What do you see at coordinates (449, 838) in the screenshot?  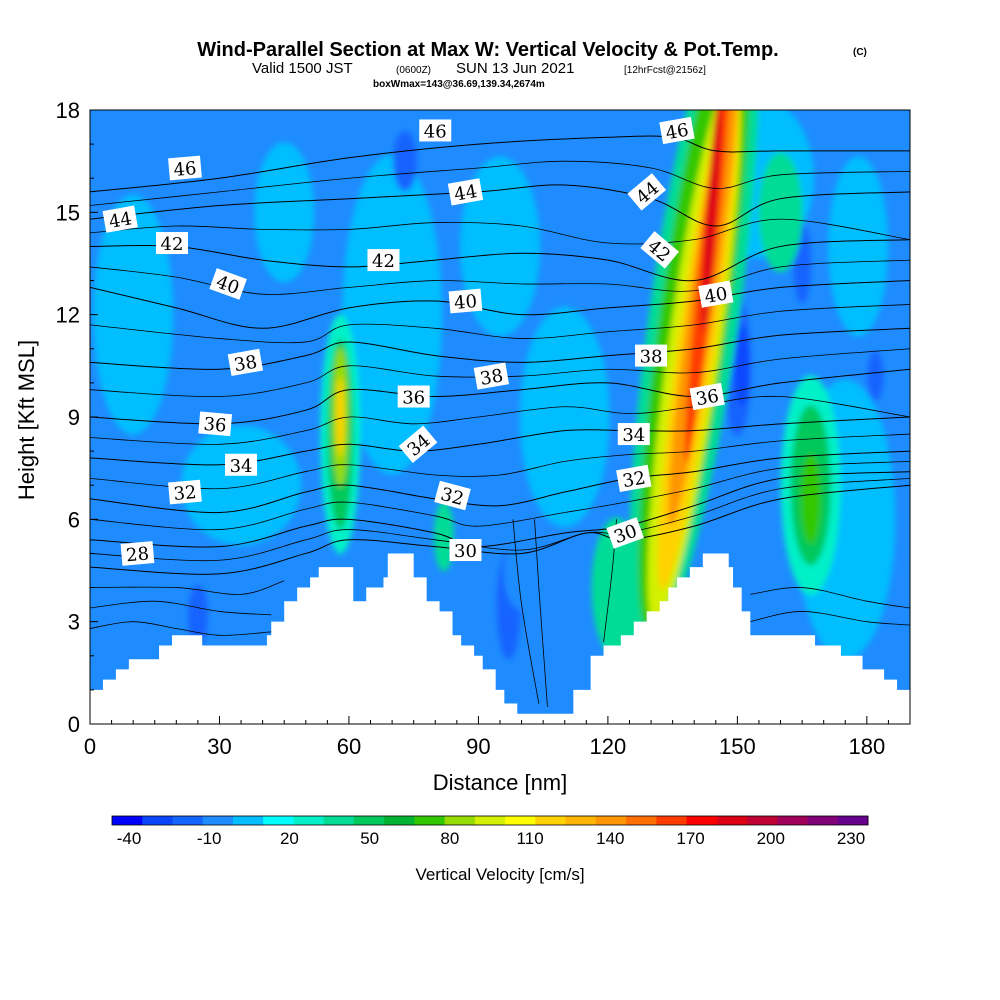 I see `colorbar-label: 80` at bounding box center [449, 838].